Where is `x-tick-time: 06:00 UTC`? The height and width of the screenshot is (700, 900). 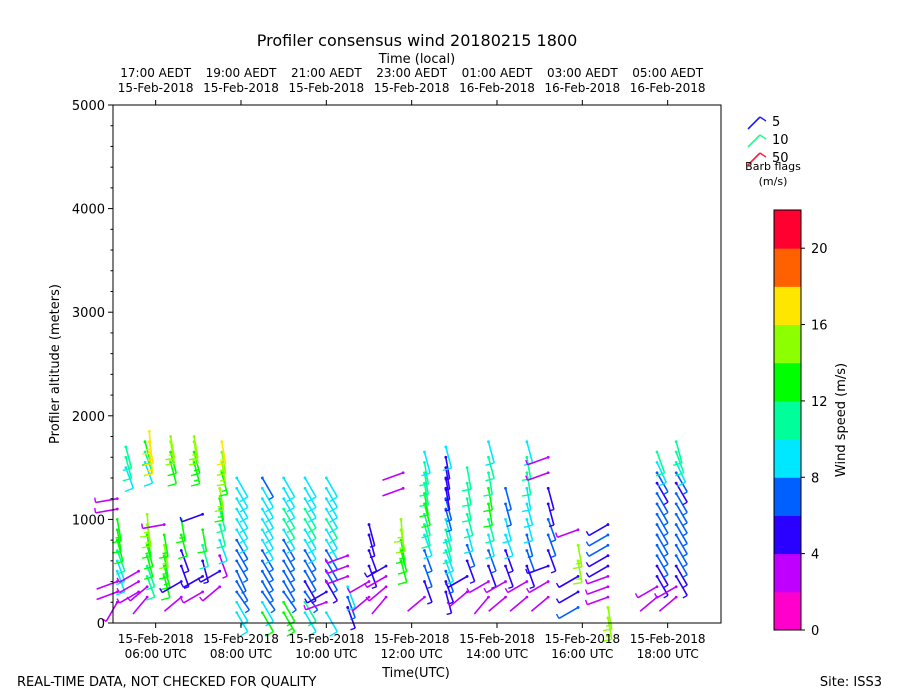 x-tick-time: 06:00 UTC is located at coordinates (156, 654).